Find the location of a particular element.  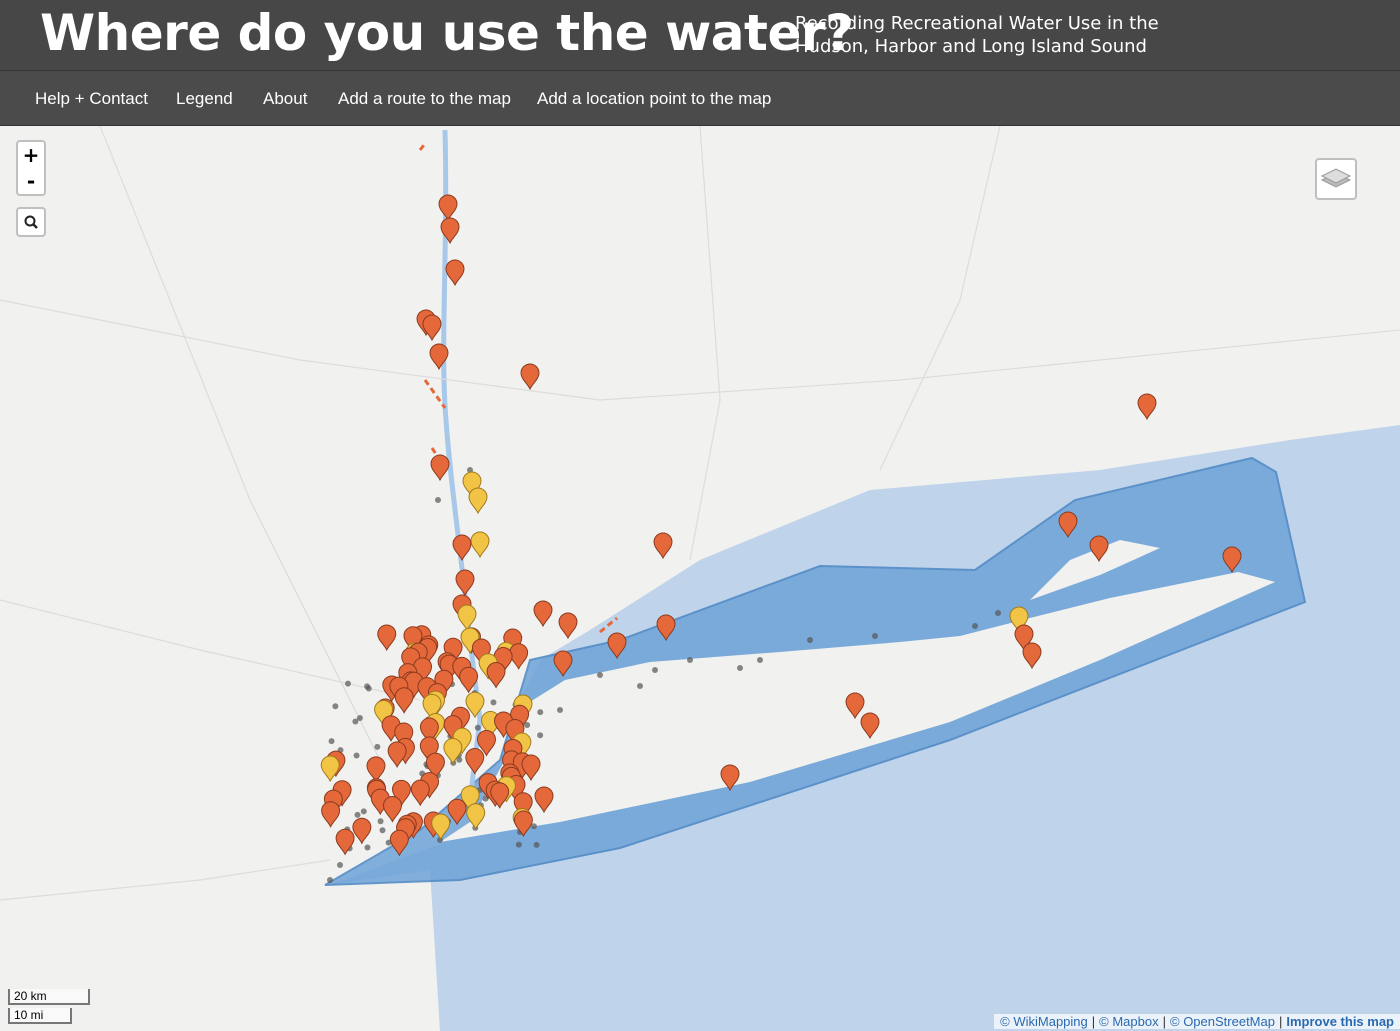

nav-link: Legend is located at coordinates (204, 98).